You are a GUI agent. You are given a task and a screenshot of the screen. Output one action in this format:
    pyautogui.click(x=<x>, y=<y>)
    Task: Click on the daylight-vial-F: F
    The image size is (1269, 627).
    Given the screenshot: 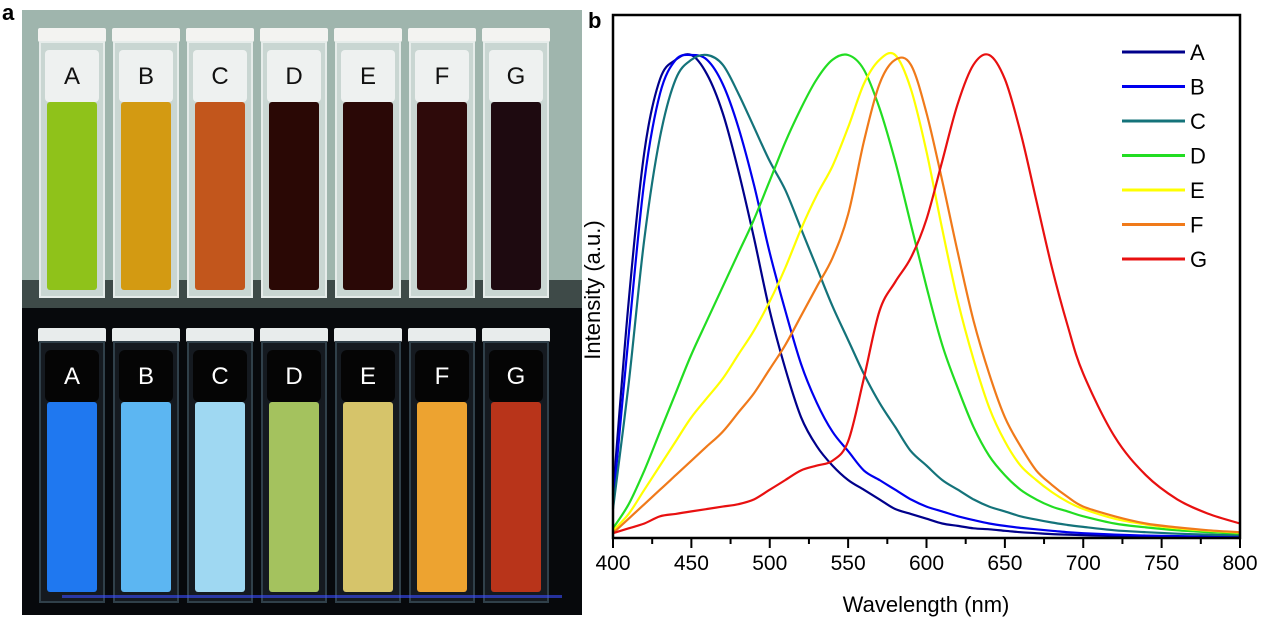 What is the action you would take?
    pyautogui.click(x=442, y=163)
    